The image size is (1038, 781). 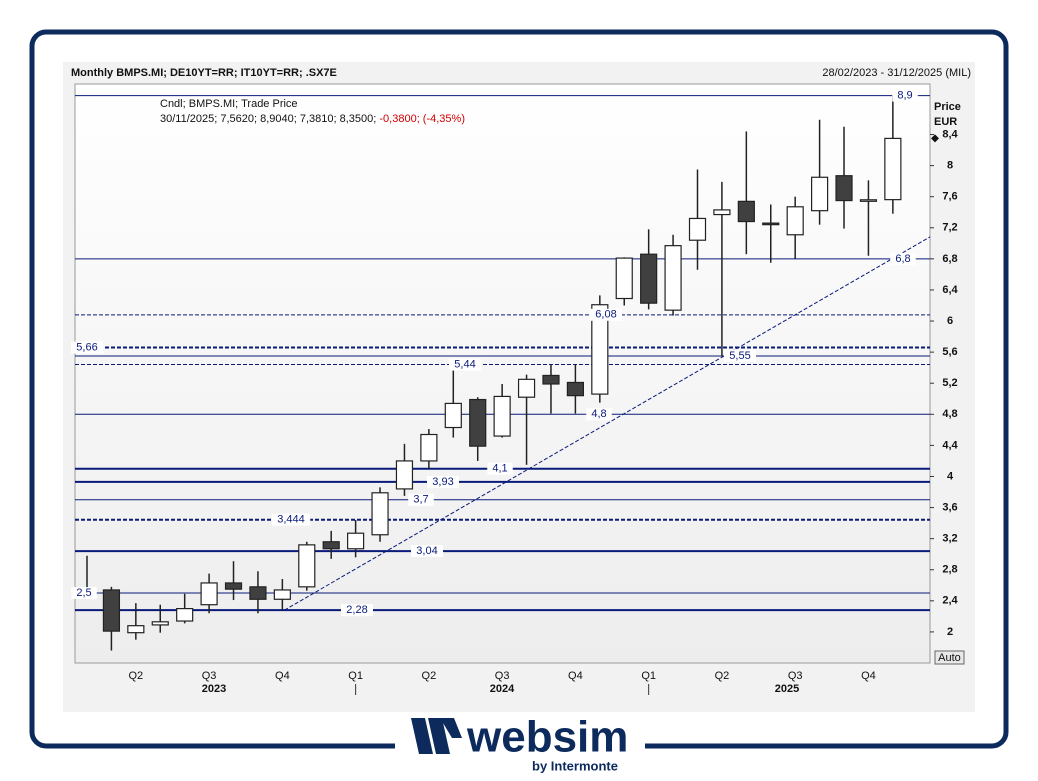 What do you see at coordinates (502, 689) in the screenshot?
I see `year-label: 2024` at bounding box center [502, 689].